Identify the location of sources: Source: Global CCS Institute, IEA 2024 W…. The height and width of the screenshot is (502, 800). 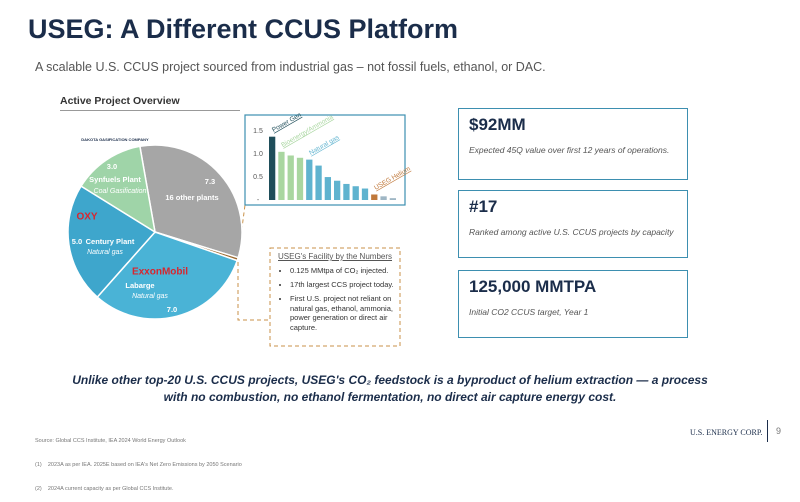
(138, 462).